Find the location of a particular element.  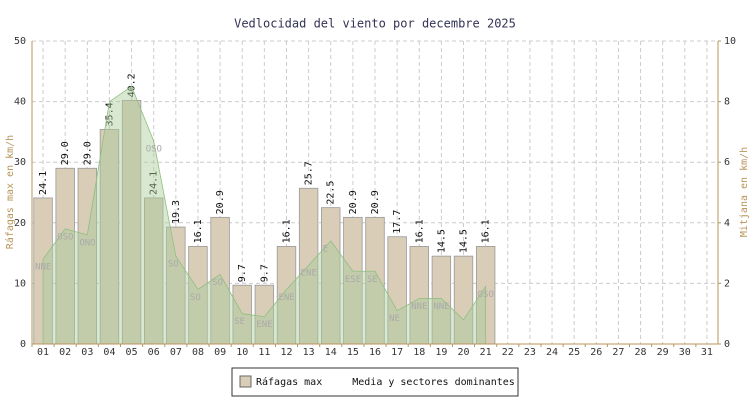

y2-tick-label: 4 is located at coordinates (727, 223).